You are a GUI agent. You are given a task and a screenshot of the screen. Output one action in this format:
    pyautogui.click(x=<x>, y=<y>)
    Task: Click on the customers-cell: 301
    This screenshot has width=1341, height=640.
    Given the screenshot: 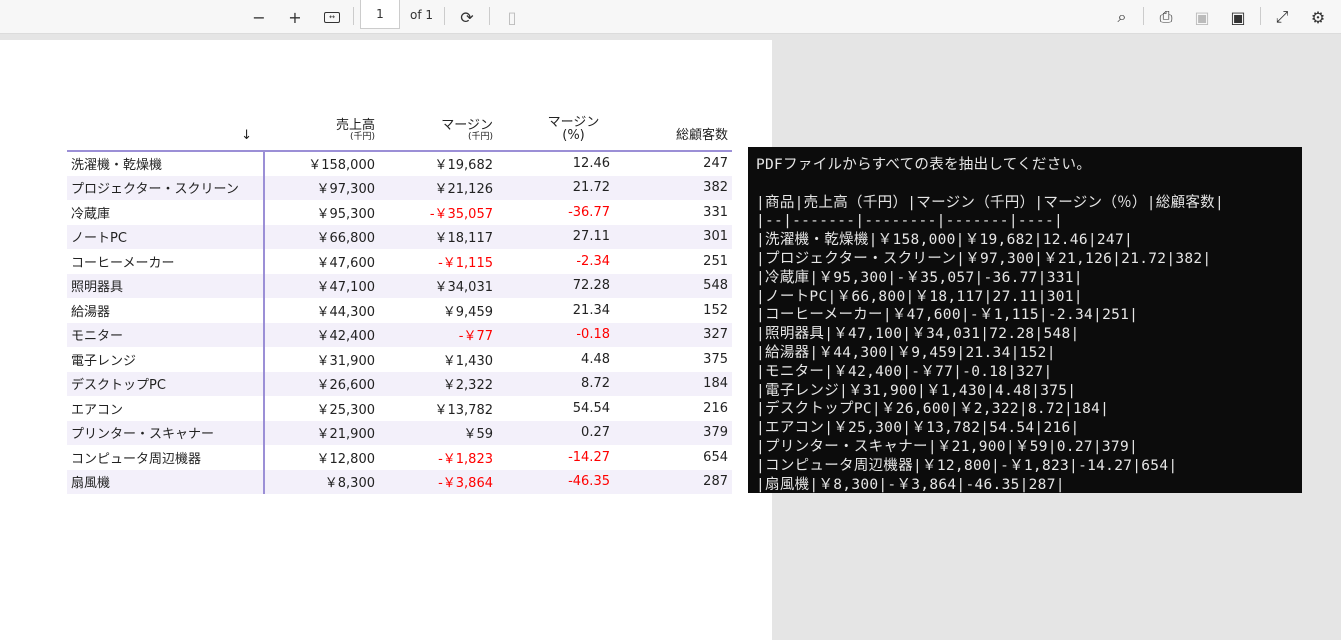 What is the action you would take?
    pyautogui.click(x=673, y=236)
    